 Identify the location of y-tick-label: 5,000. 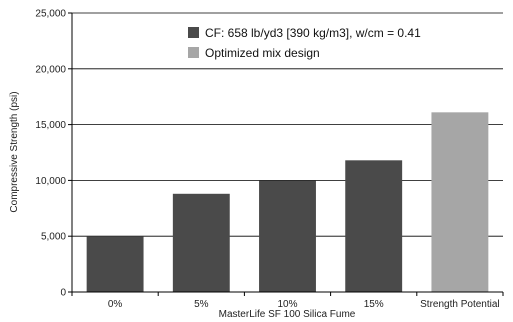
(53, 237).